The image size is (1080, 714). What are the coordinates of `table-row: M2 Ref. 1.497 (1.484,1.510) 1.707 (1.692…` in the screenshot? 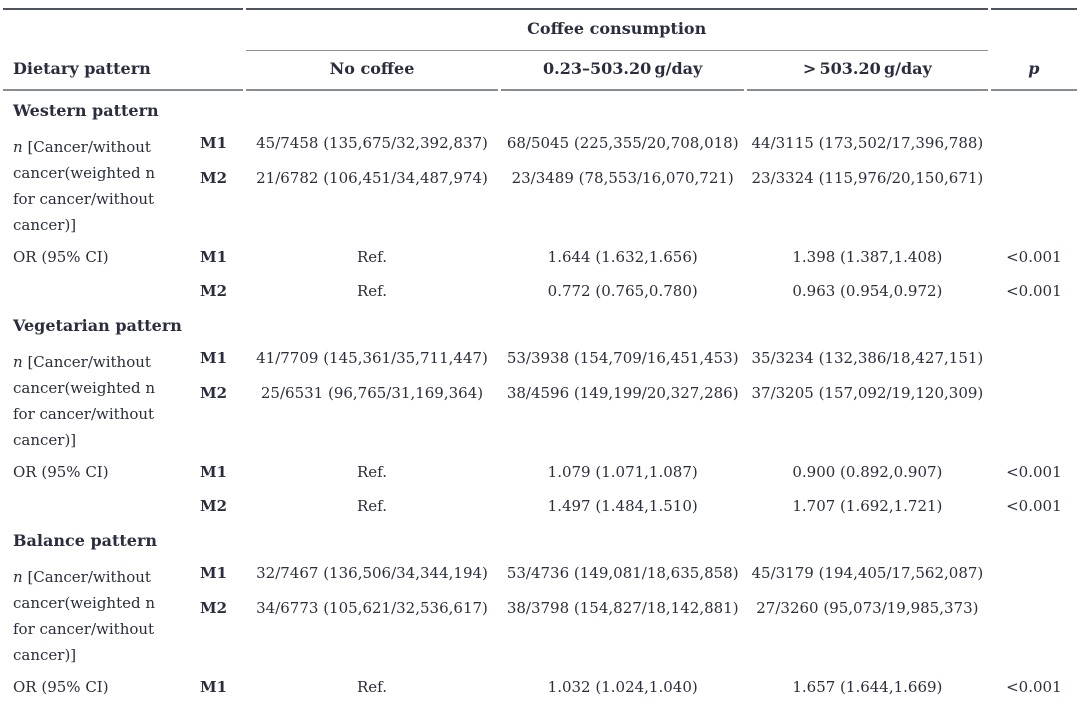 It's located at (540, 504).